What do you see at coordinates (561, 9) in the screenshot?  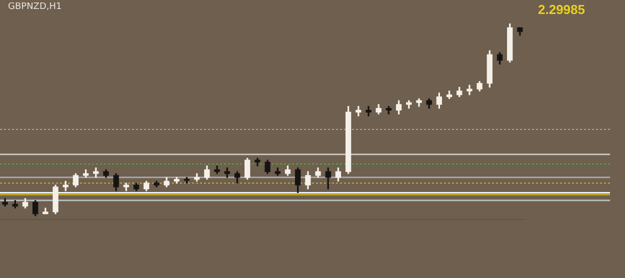 I see `text: 2.29985` at bounding box center [561, 9].